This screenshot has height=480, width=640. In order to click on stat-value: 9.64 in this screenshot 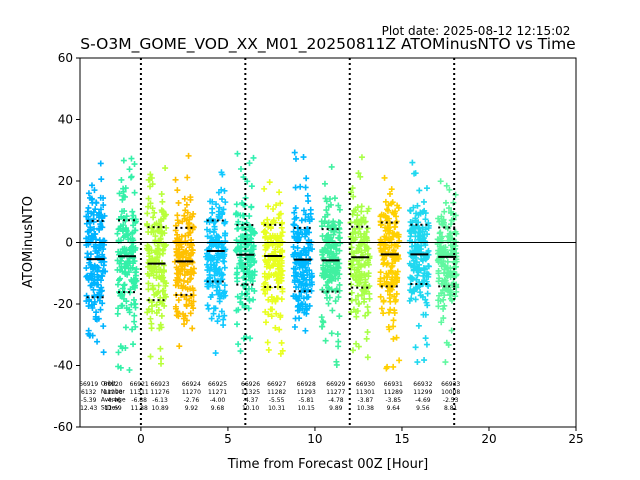, I will do `click(394, 408)`.